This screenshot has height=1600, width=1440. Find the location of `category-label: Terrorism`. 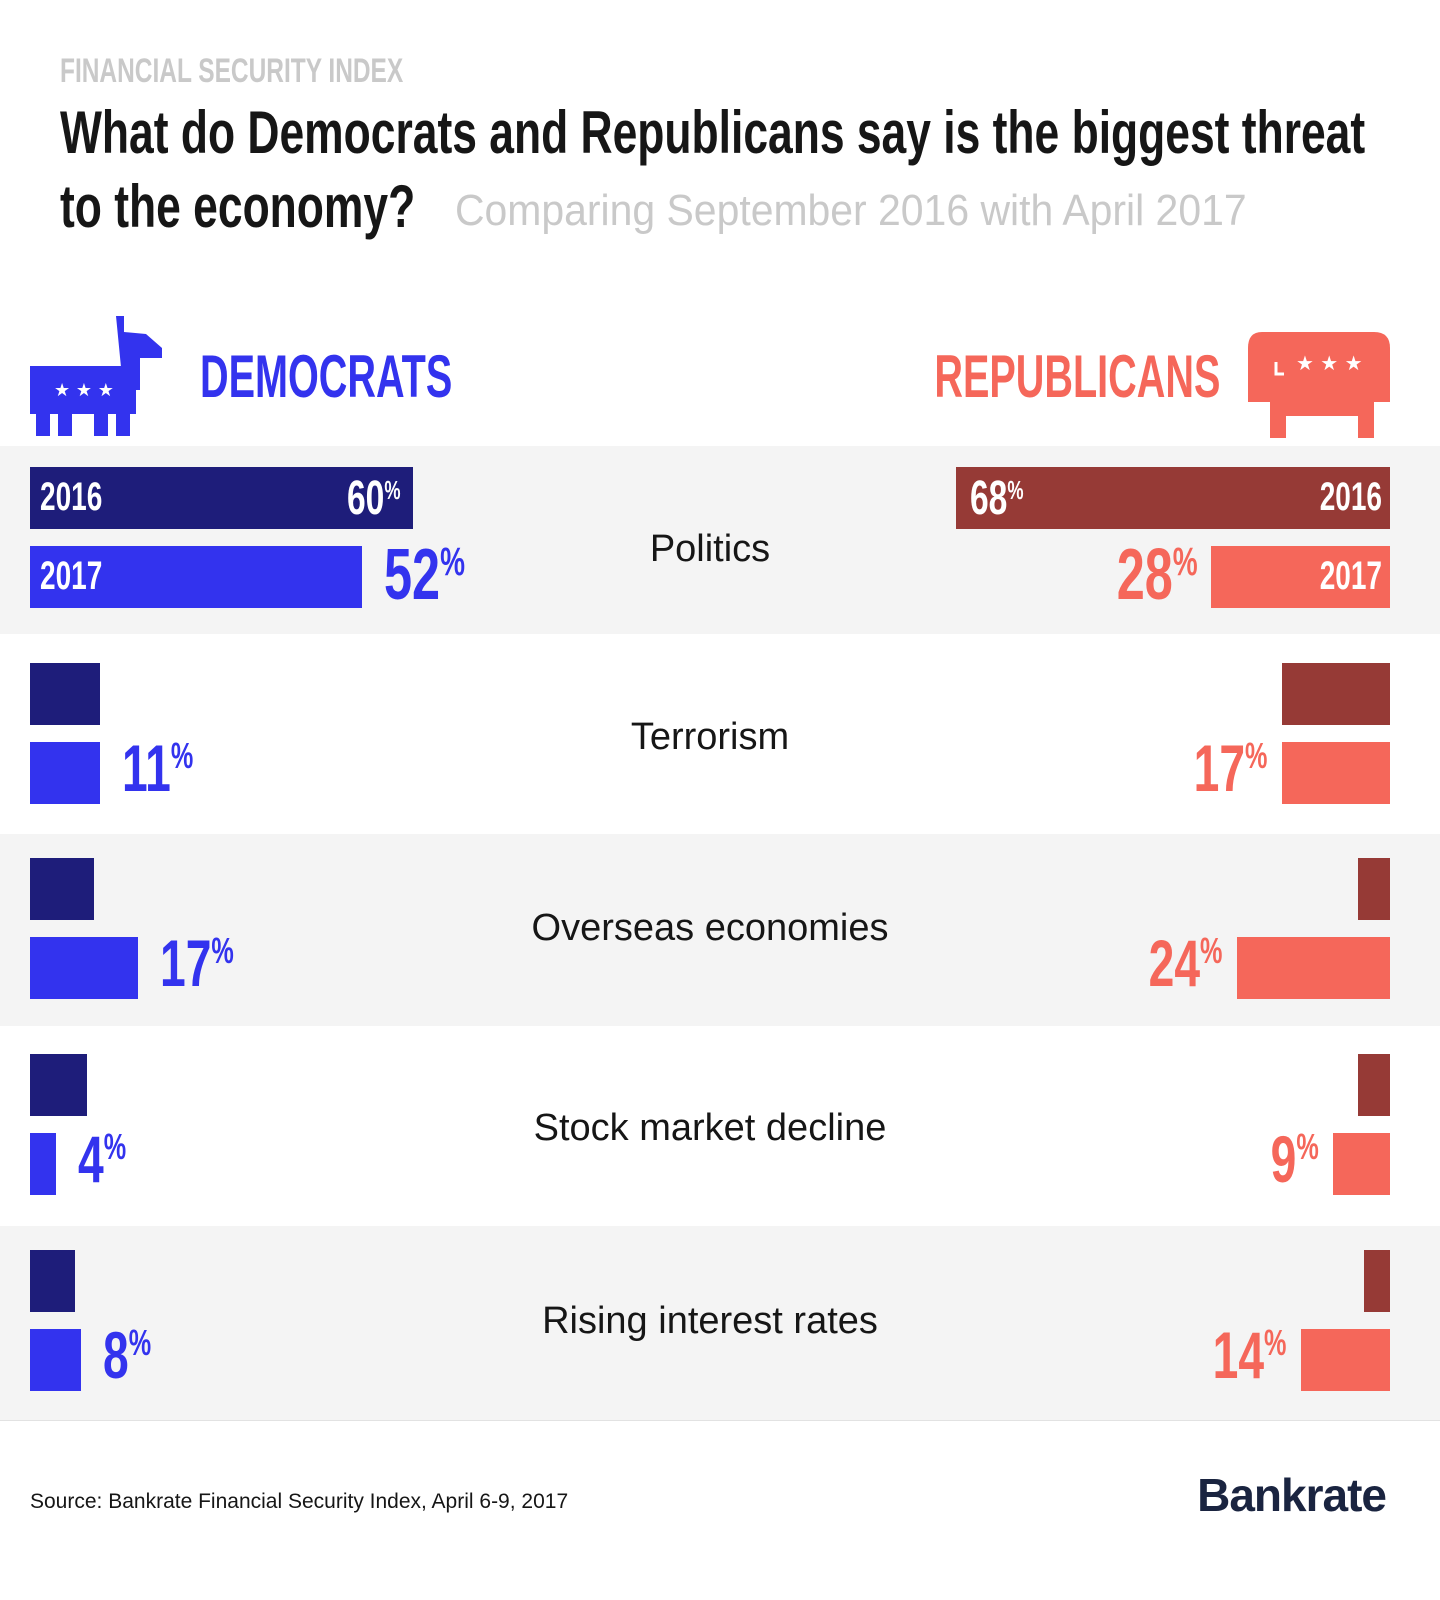

category-label: Terrorism is located at coordinates (710, 737).